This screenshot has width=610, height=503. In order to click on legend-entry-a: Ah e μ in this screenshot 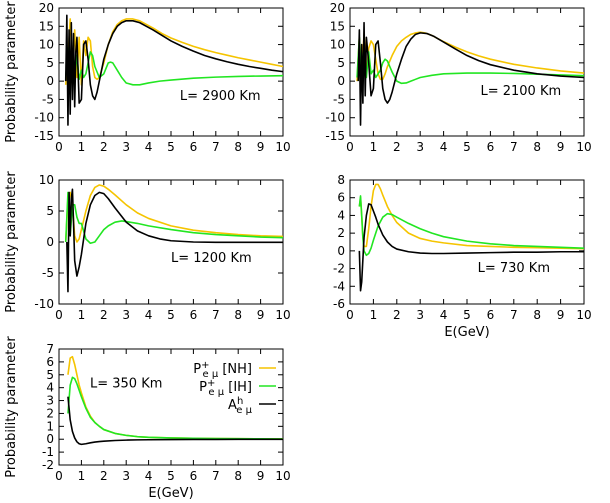, I will do `click(252, 406)`.